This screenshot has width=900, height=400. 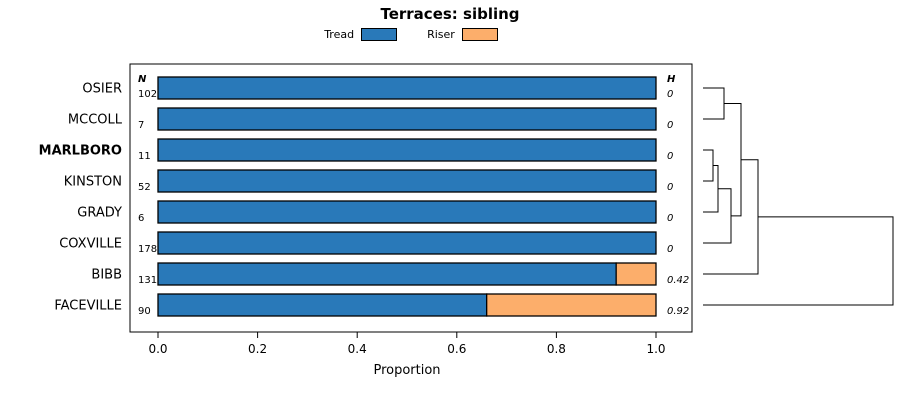 I want to click on n-value-osier: 102, so click(x=147, y=94).